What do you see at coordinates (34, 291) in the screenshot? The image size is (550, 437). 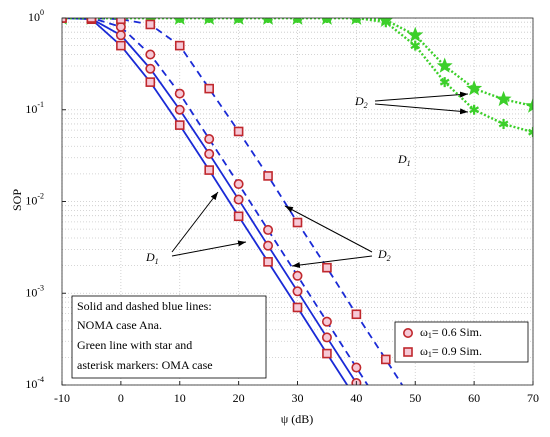 I see `y-tick-label: 10⁻³` at bounding box center [34, 291].